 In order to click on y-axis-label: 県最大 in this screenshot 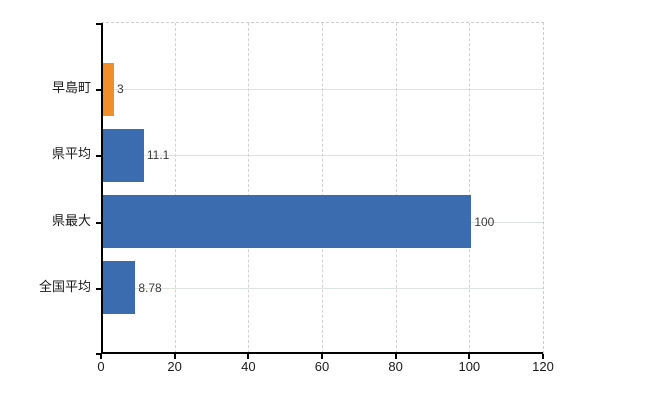, I will do `click(71, 220)`.